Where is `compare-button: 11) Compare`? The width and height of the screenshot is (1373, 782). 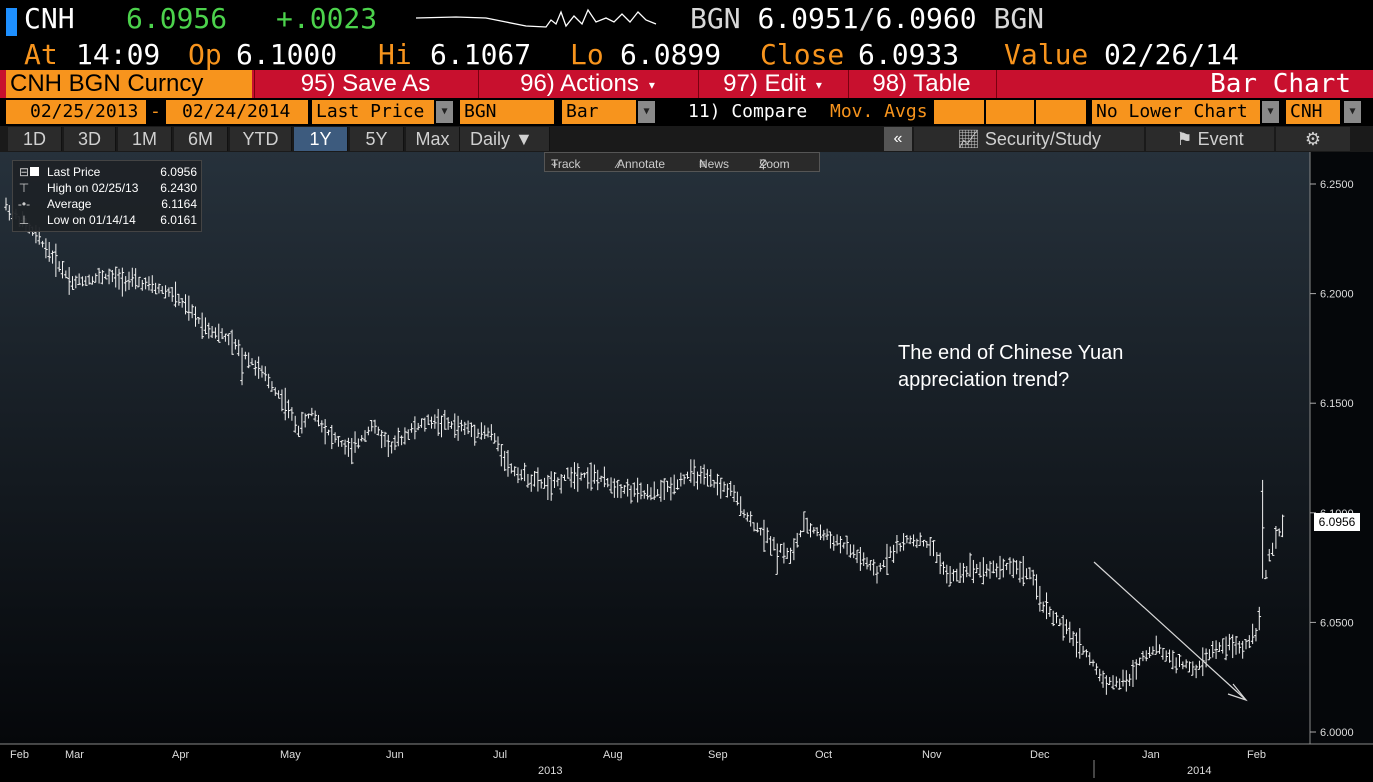 compare-button: 11) Compare is located at coordinates (748, 111).